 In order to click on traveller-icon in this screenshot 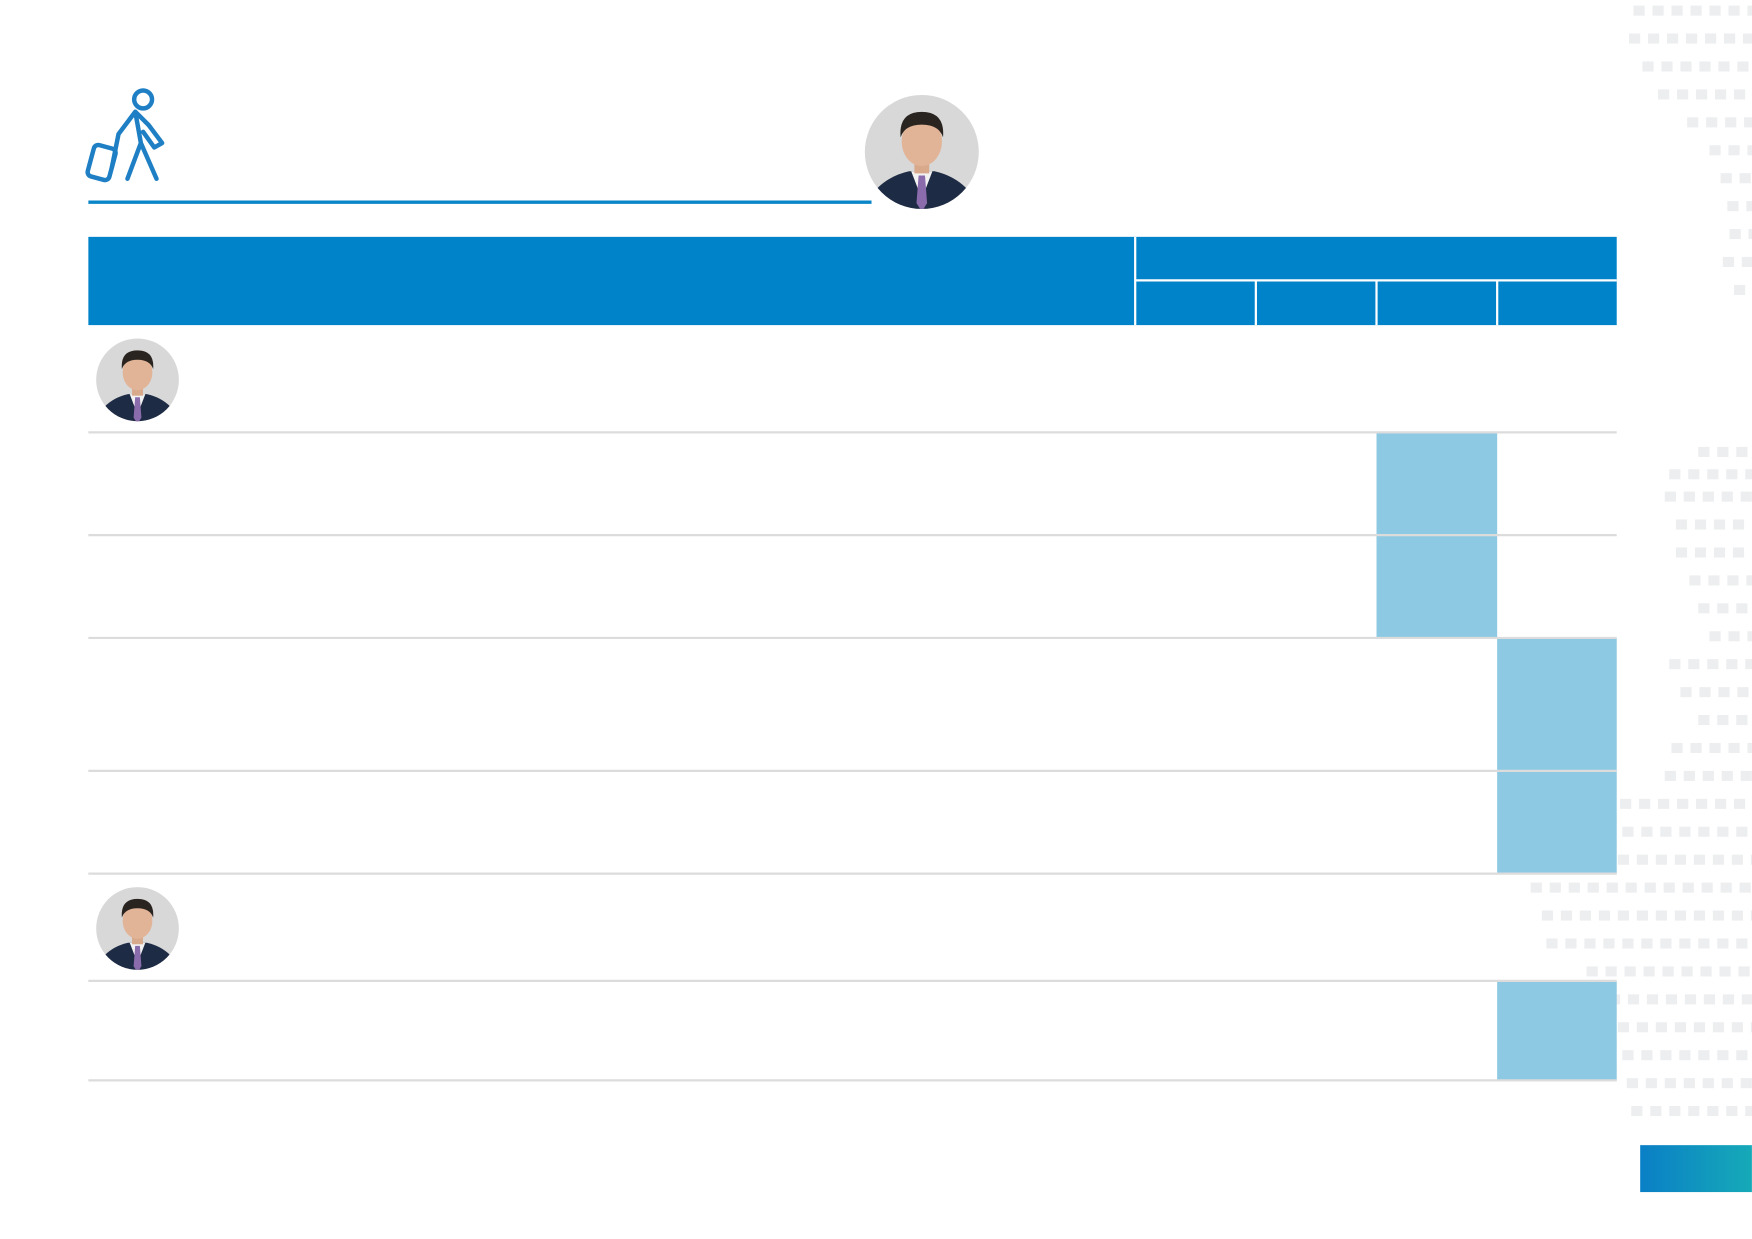, I will do `click(125, 135)`.